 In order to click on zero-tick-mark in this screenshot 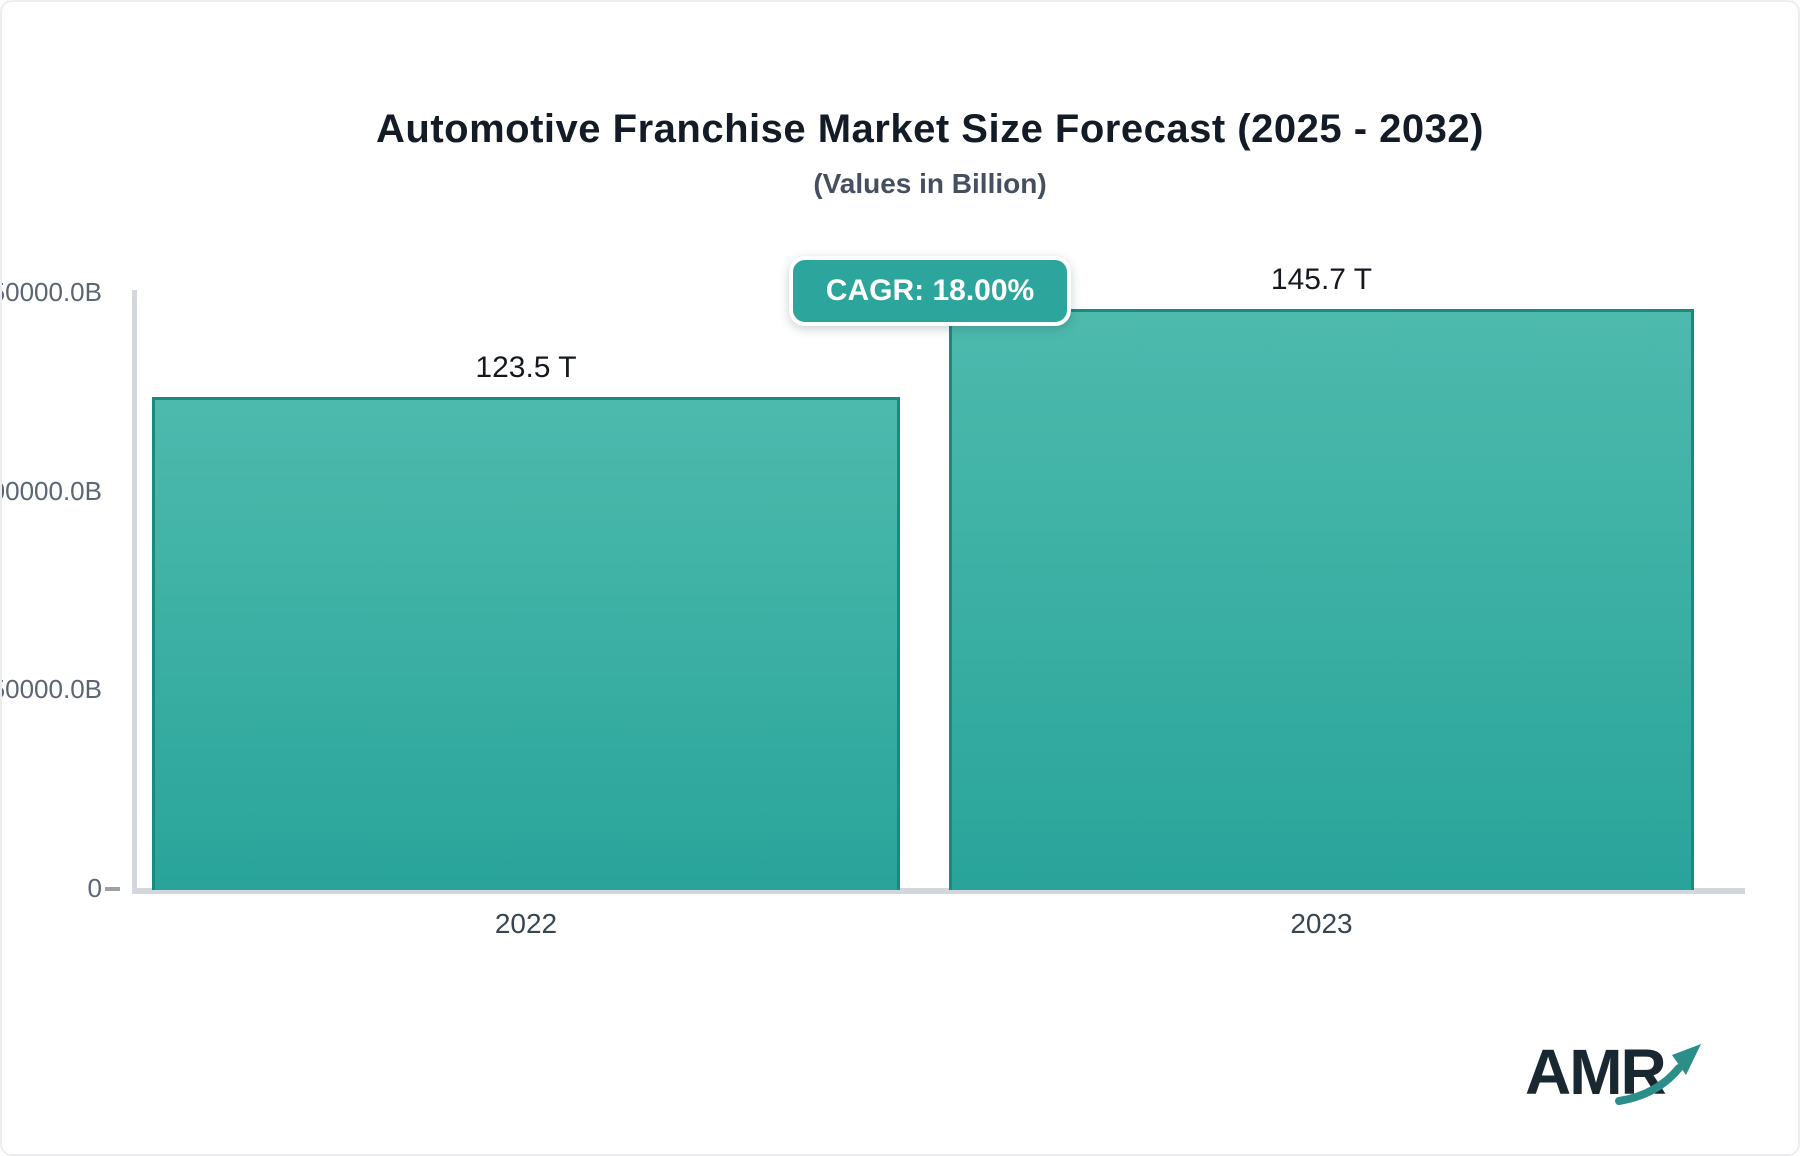, I will do `click(112, 889)`.